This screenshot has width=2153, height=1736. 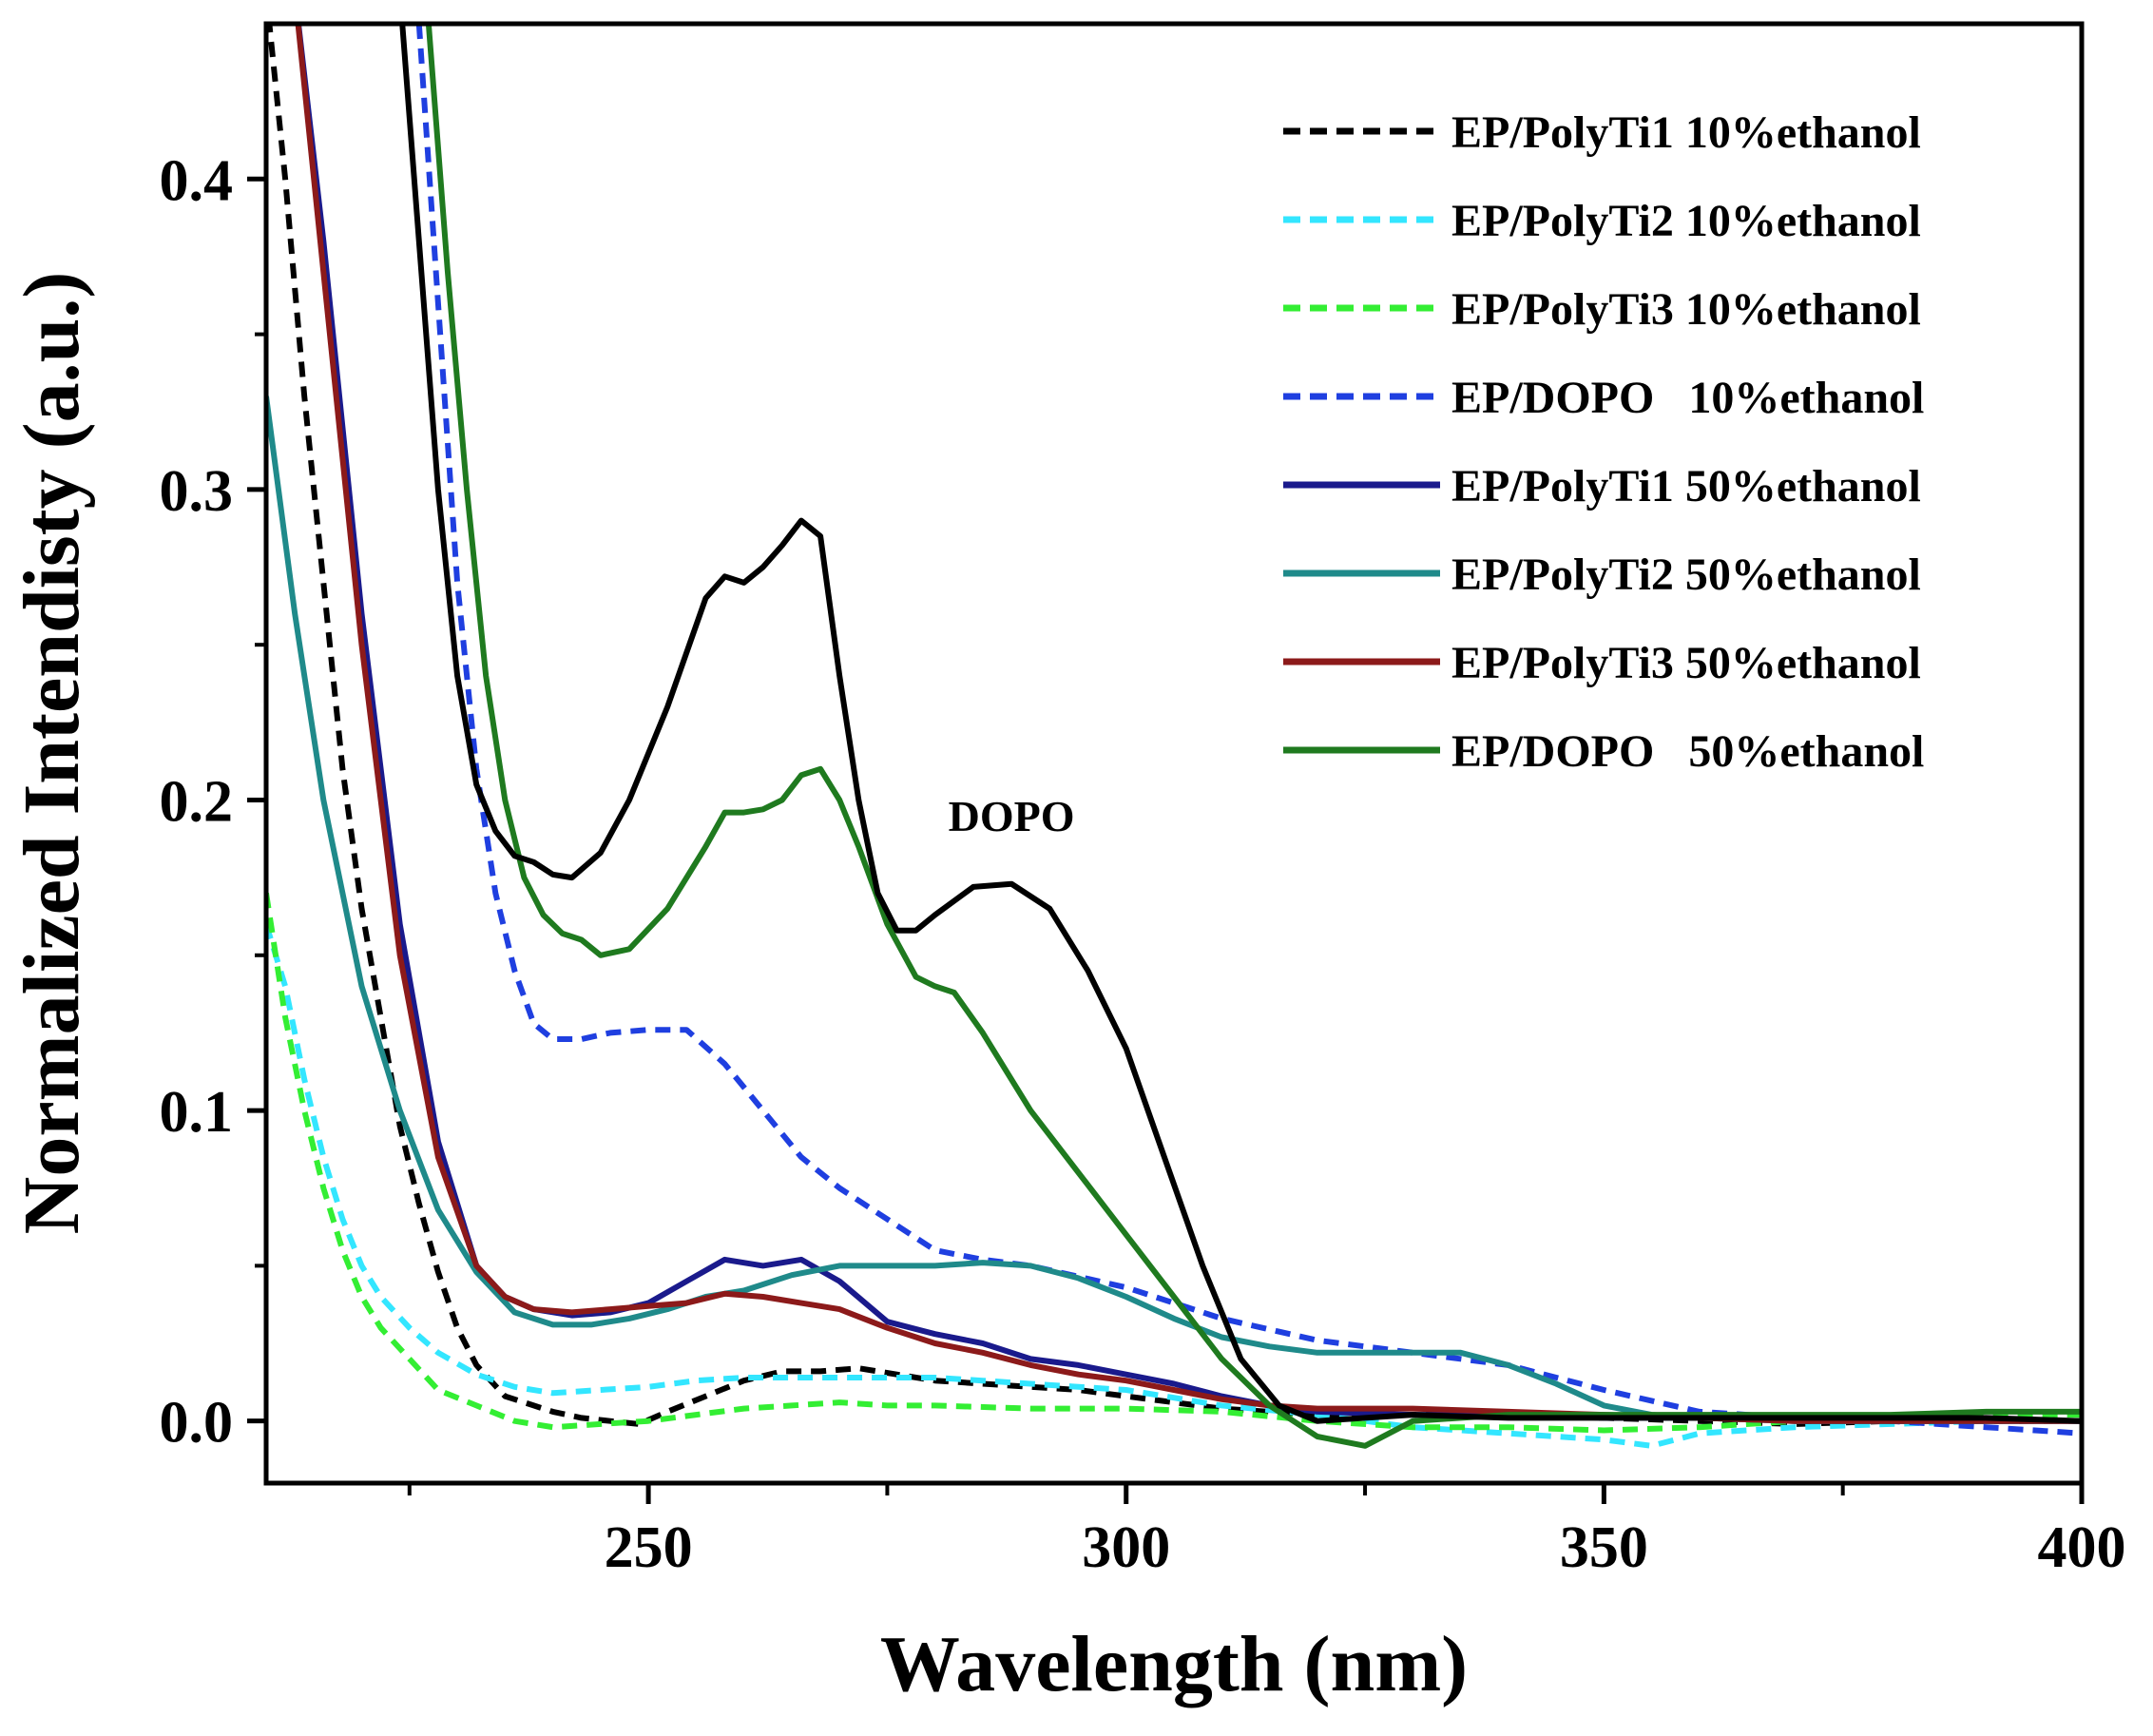 What do you see at coordinates (1174, 1664) in the screenshot?
I see `x-axis-title: Wavelength (nm)` at bounding box center [1174, 1664].